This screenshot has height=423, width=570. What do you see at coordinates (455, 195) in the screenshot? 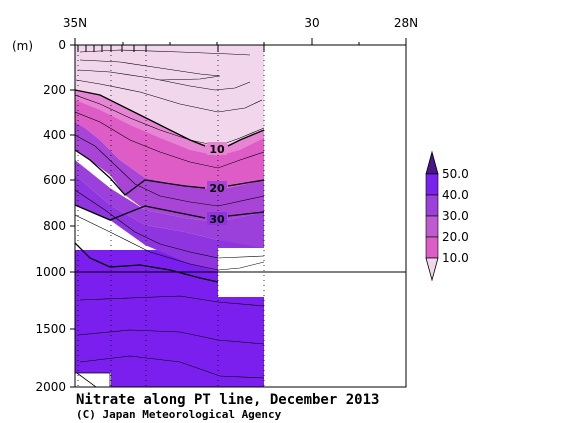
I see `colorbar-label-40: 40.0` at bounding box center [455, 195].